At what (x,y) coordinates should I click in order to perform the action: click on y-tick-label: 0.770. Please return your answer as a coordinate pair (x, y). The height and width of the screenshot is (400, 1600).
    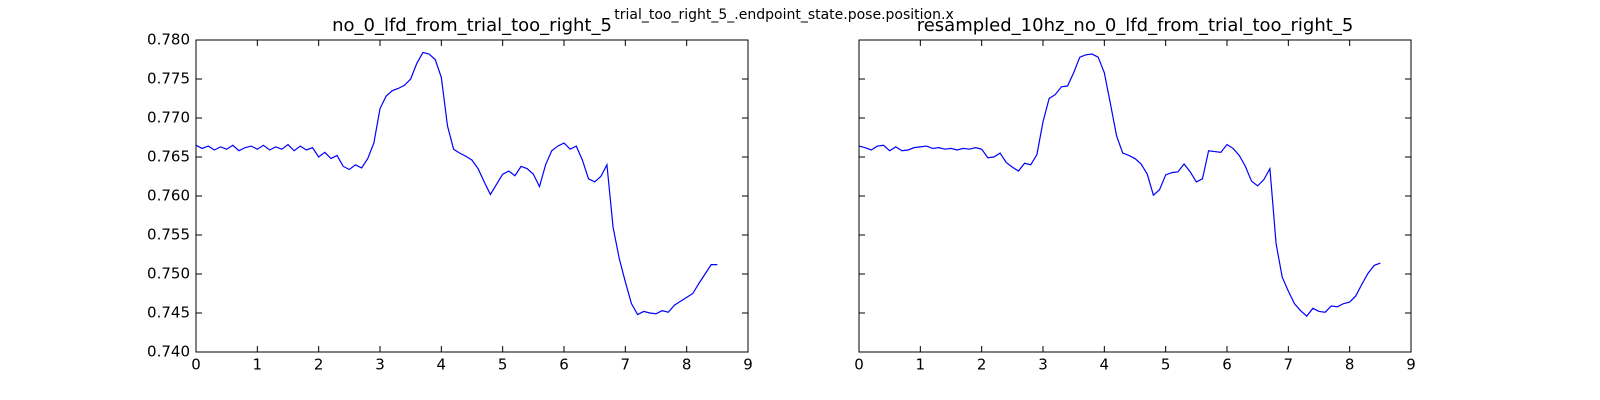
    Looking at the image, I should click on (168, 118).